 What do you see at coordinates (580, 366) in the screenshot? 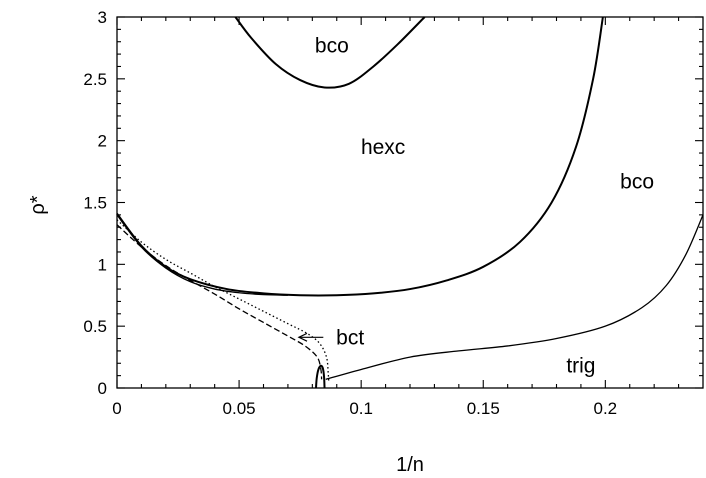
I see `region-label-trig: trig` at bounding box center [580, 366].